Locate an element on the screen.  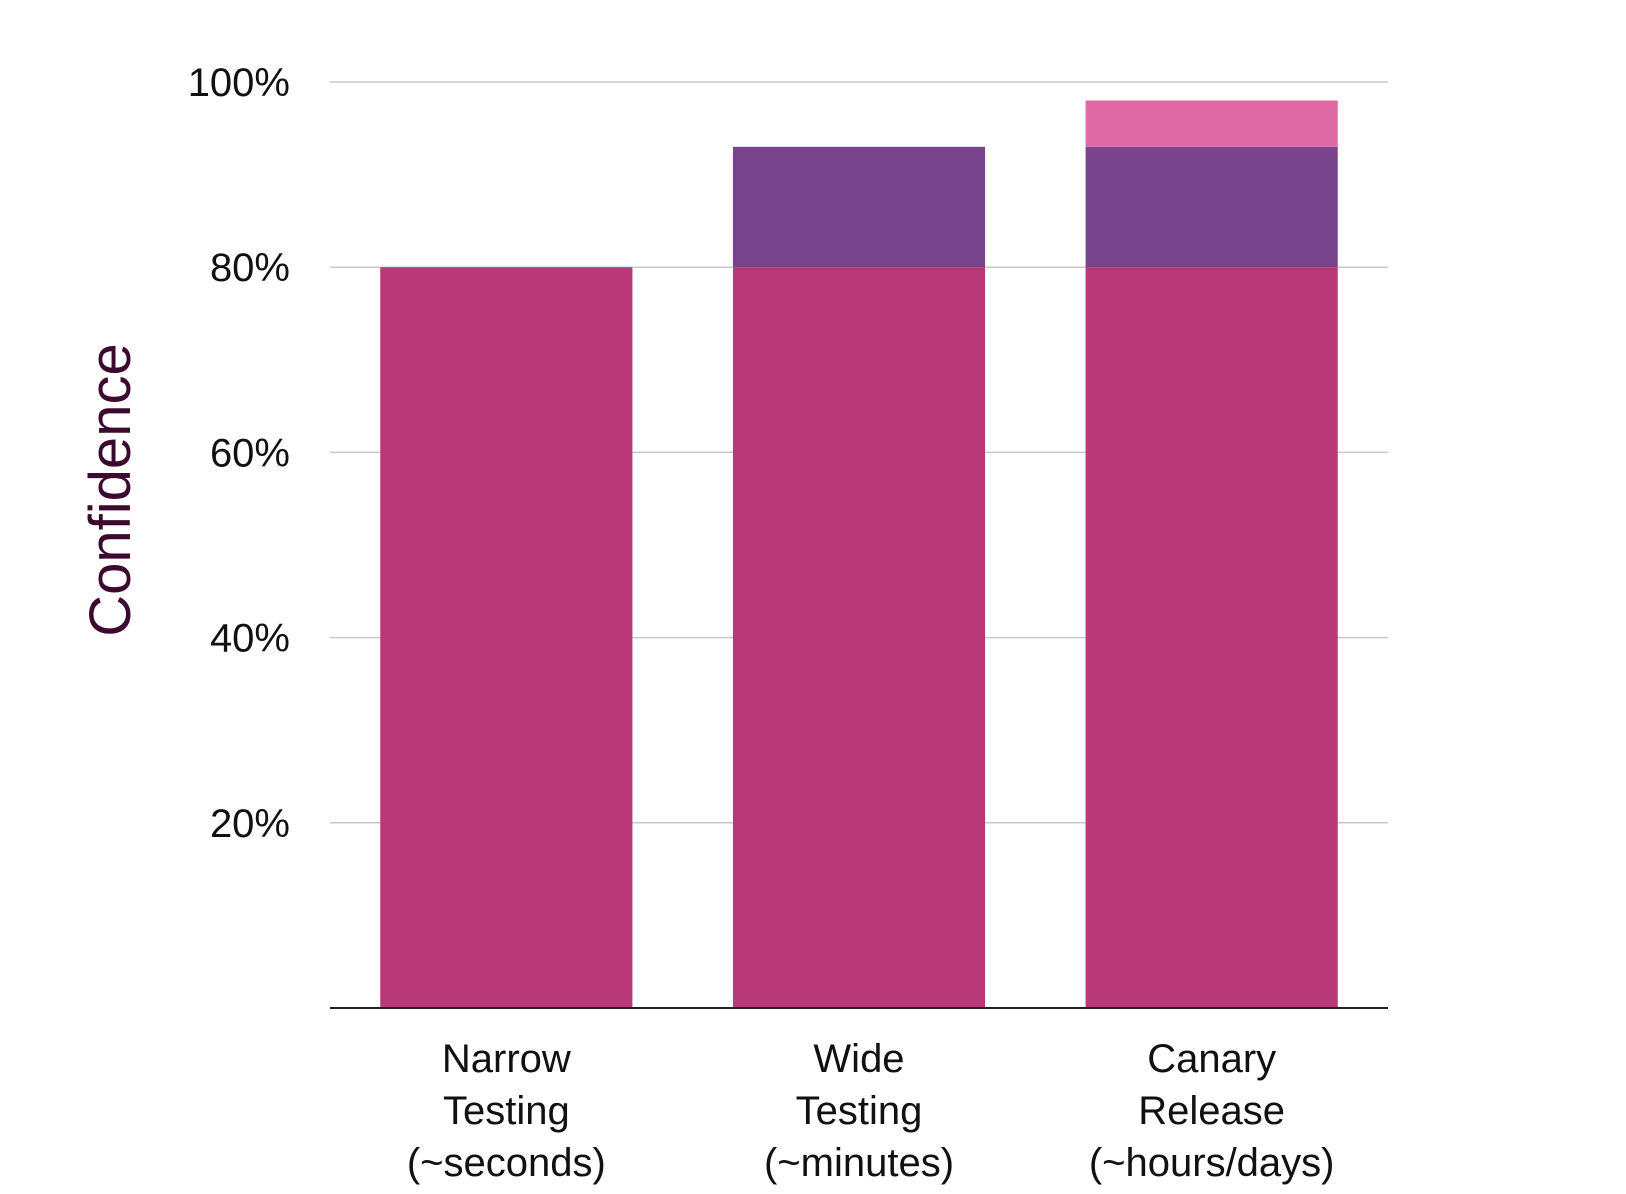
x-category-label-line: Narrow is located at coordinates (506, 1059).